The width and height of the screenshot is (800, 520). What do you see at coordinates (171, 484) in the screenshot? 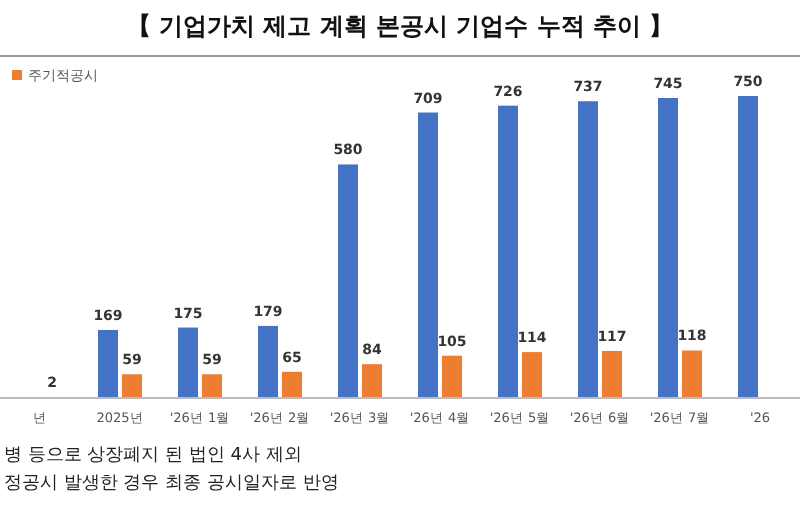
I see `text: 정공시 발생한 경우 최종 공시일자로 반영` at bounding box center [171, 484].